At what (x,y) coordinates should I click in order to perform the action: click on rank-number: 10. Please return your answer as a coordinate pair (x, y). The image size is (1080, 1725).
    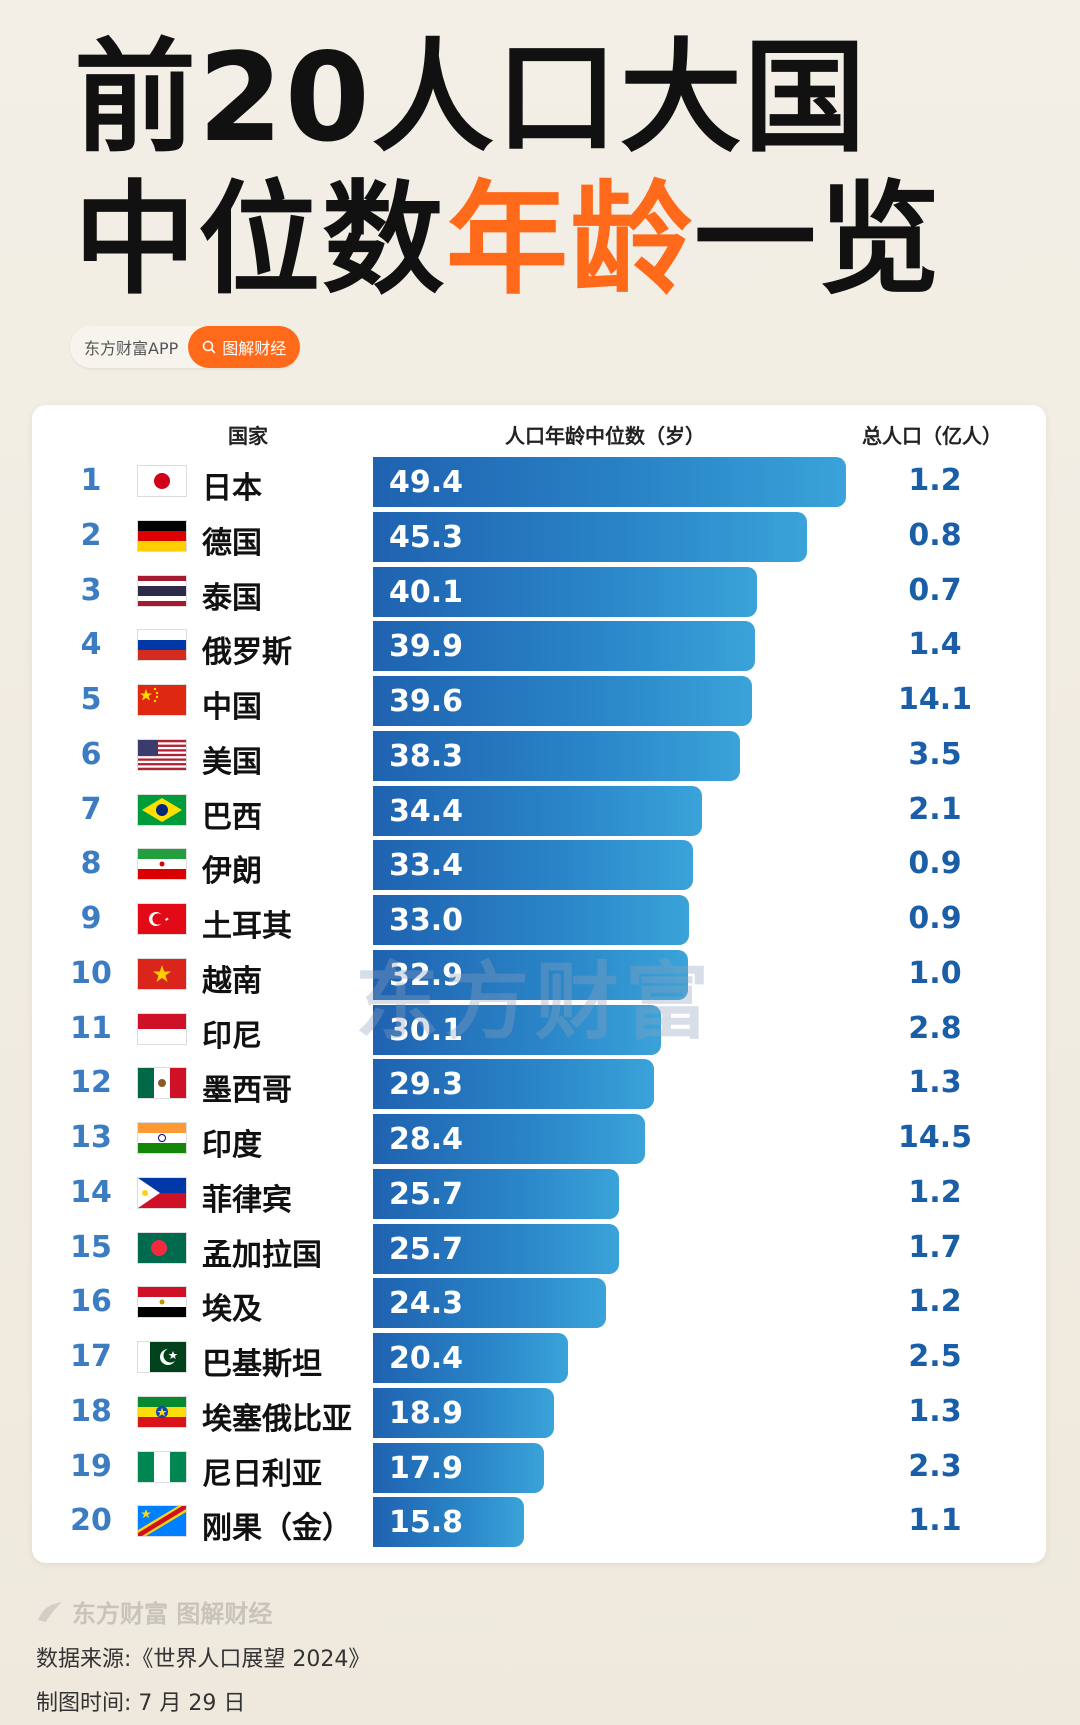
    Looking at the image, I should click on (91, 973).